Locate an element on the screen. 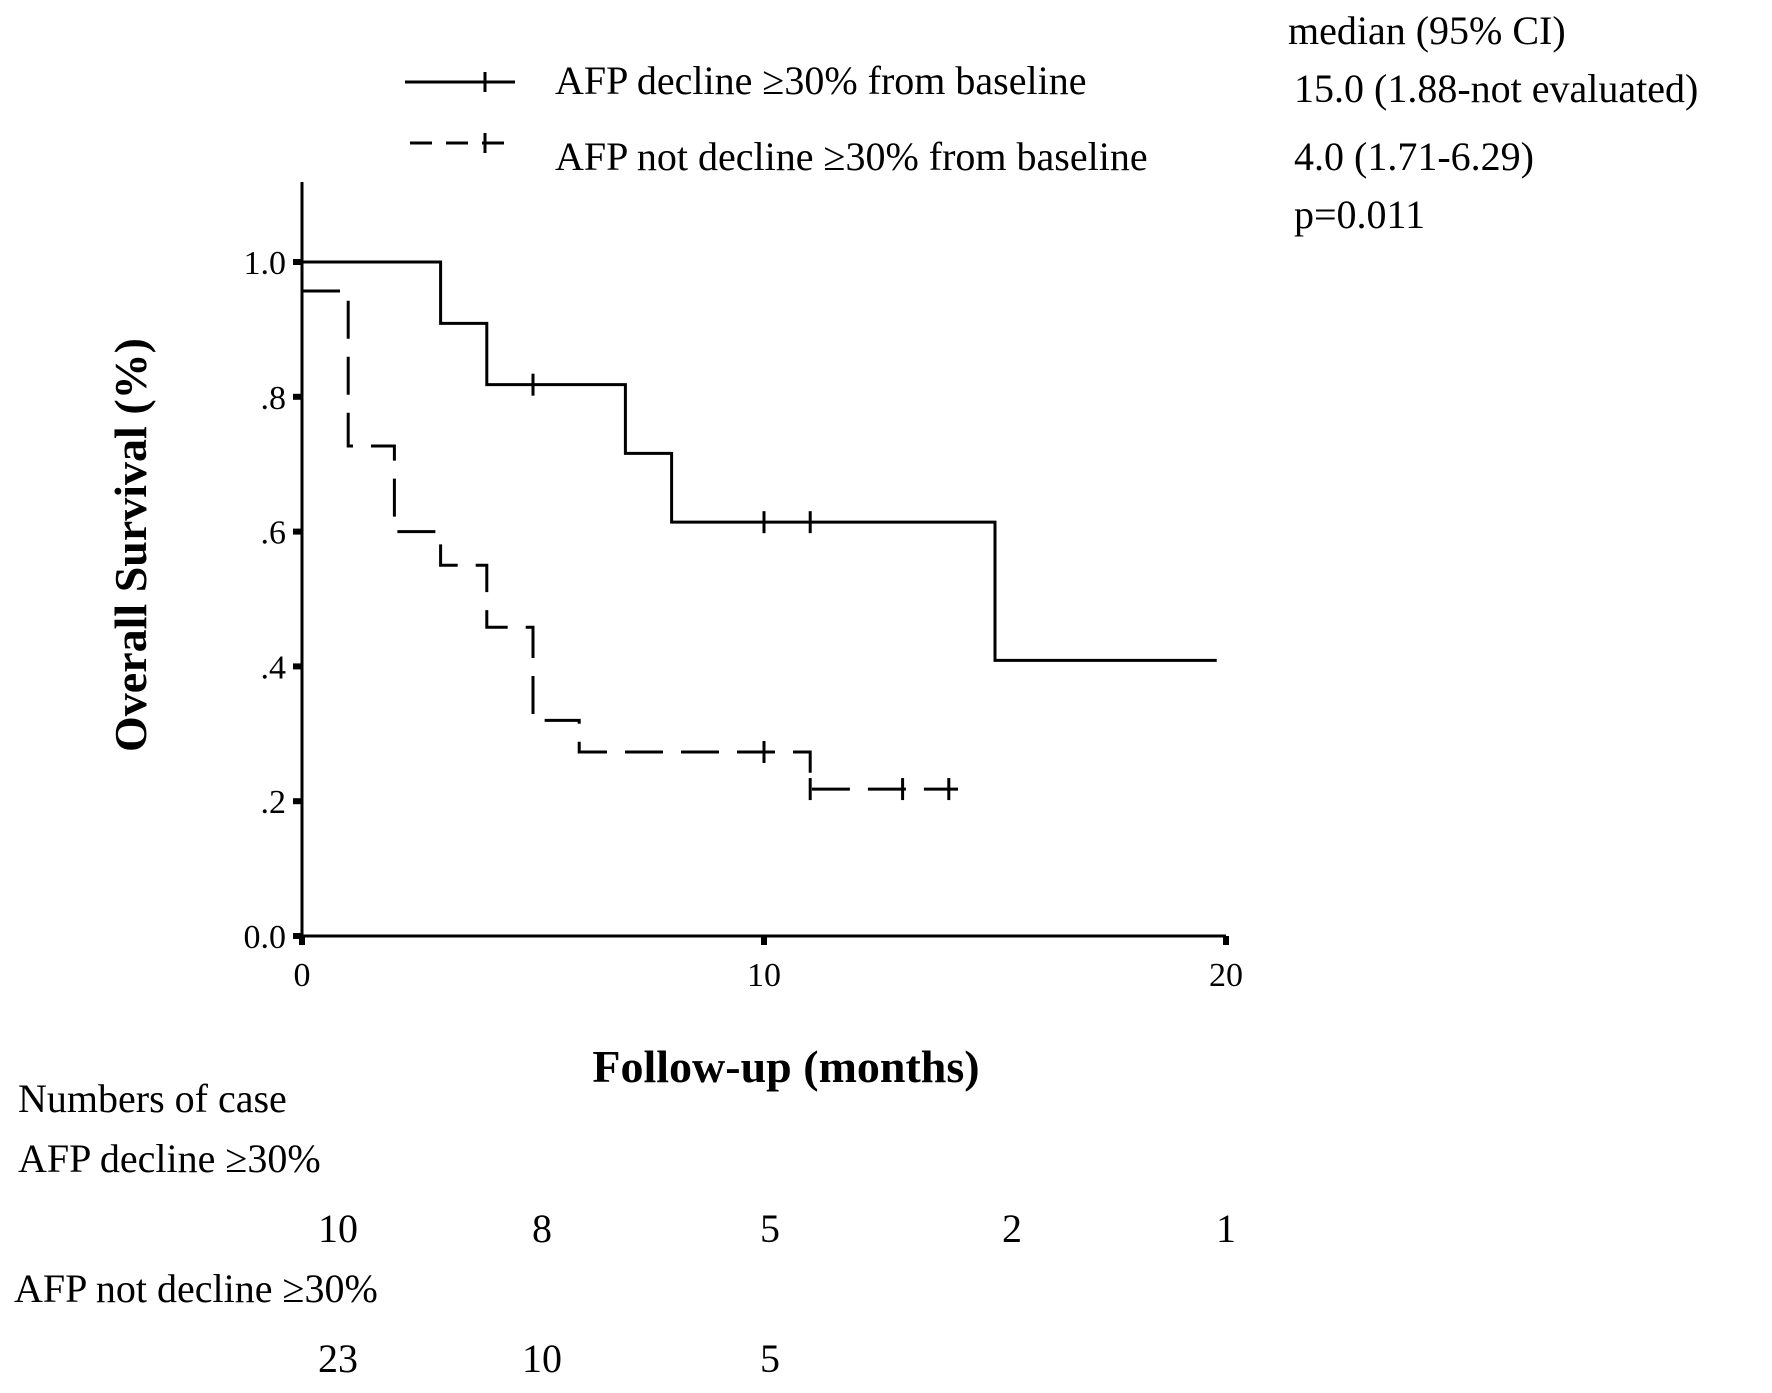 Image resolution: width=1772 pixels, height=1393 pixels. stats-decline-value: 15.0 (1.88-not evaluated) is located at coordinates (1496, 88).